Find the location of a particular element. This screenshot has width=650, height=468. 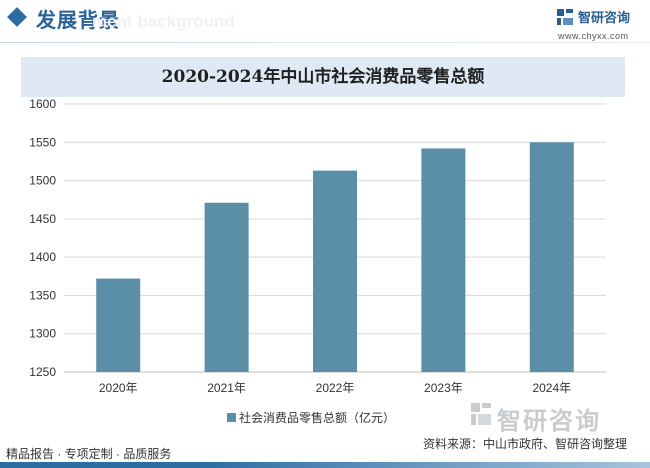

x-tick-label: 2024年 is located at coordinates (551, 388).